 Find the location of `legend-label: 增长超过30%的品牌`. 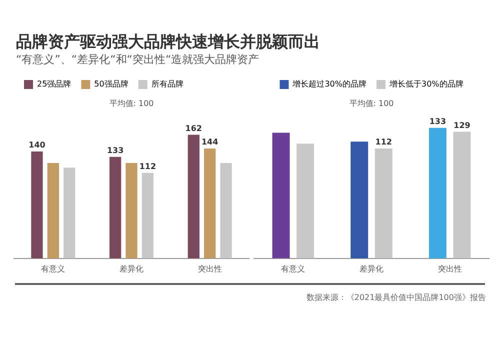

legend-label: 增长超过30%的品牌 is located at coordinates (329, 84).